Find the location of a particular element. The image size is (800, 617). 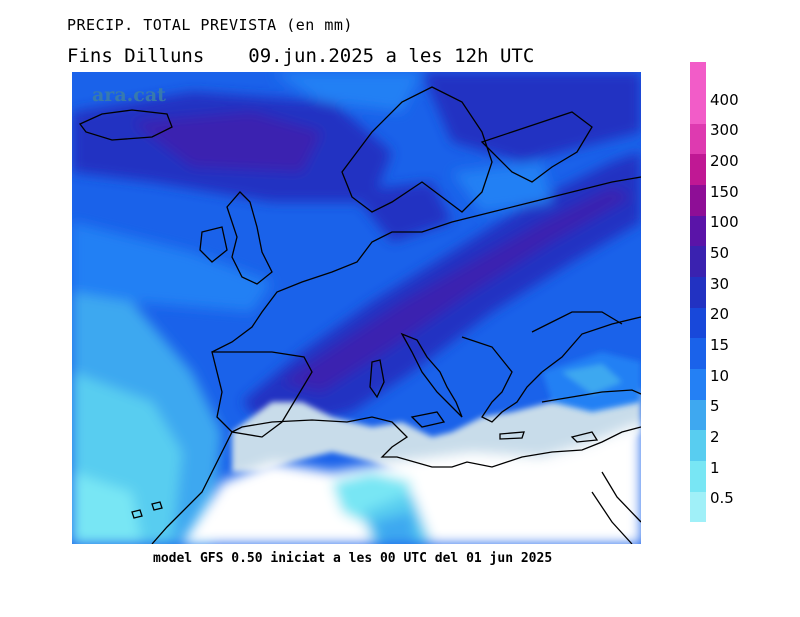

legend-label: 30 is located at coordinates (720, 283).